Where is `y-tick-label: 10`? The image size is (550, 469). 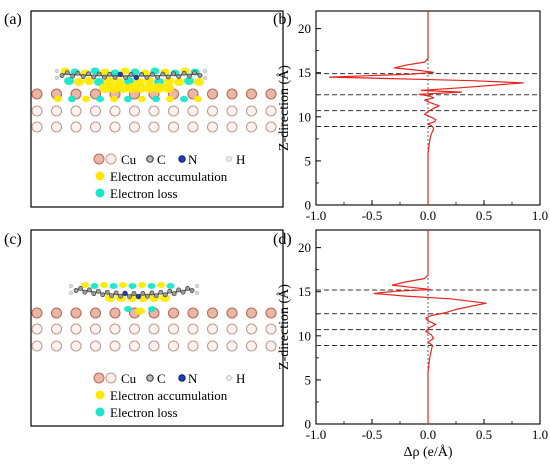 y-tick-label: 10 is located at coordinates (304, 335).